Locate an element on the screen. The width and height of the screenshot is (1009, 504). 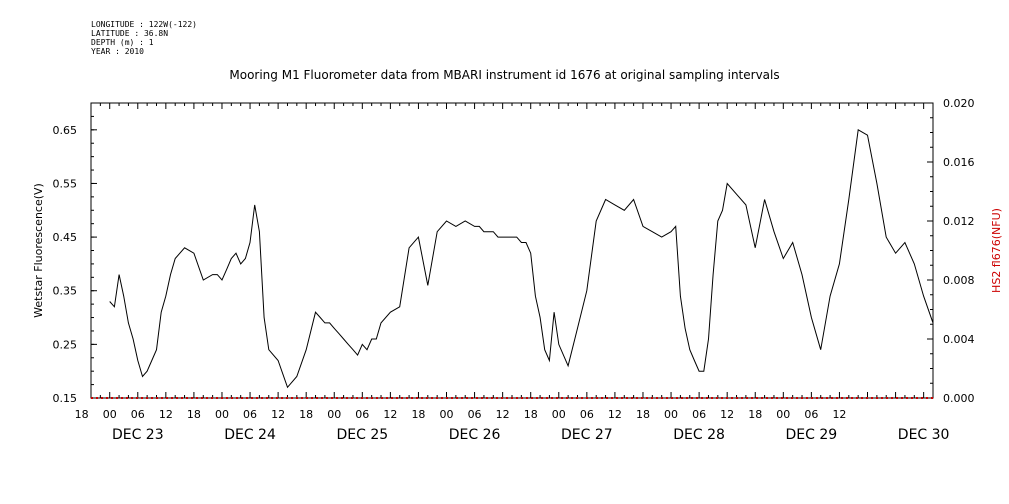
y-tick-label-right: 0.016 is located at coordinates (959, 162).